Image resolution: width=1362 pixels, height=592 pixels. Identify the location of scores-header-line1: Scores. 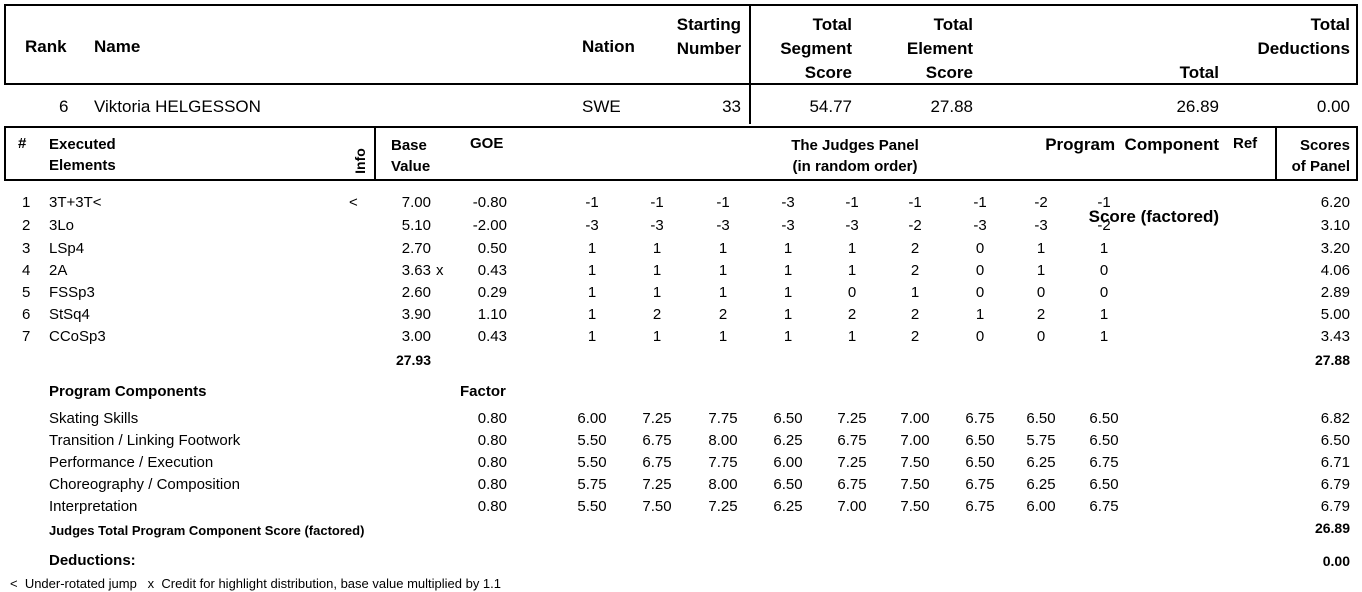
(1324, 145).